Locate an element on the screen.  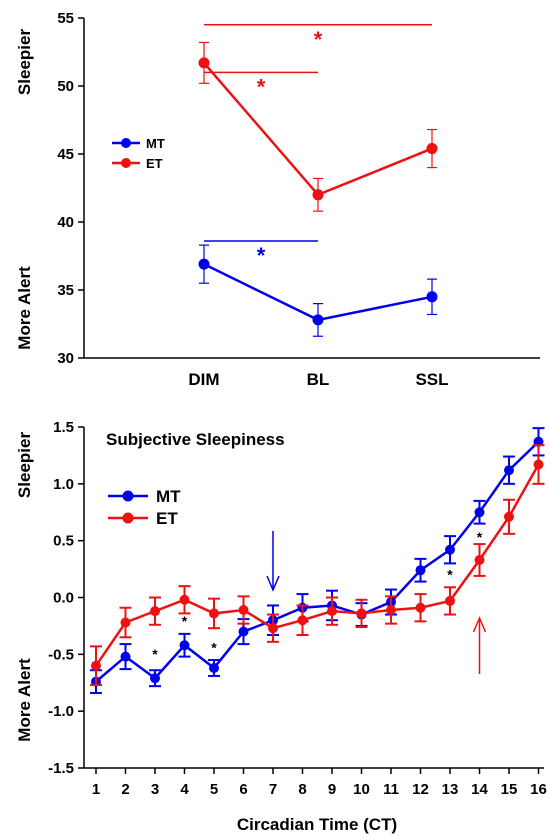
x-tick-label: 12 is located at coordinates (420, 789).